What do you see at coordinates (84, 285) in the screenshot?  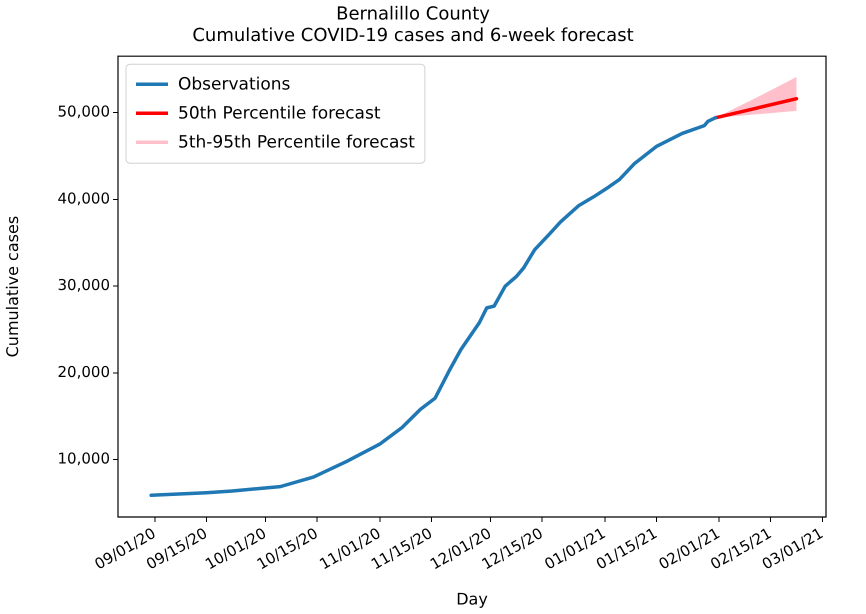 I see `y-tick-label: 30,000` at bounding box center [84, 285].